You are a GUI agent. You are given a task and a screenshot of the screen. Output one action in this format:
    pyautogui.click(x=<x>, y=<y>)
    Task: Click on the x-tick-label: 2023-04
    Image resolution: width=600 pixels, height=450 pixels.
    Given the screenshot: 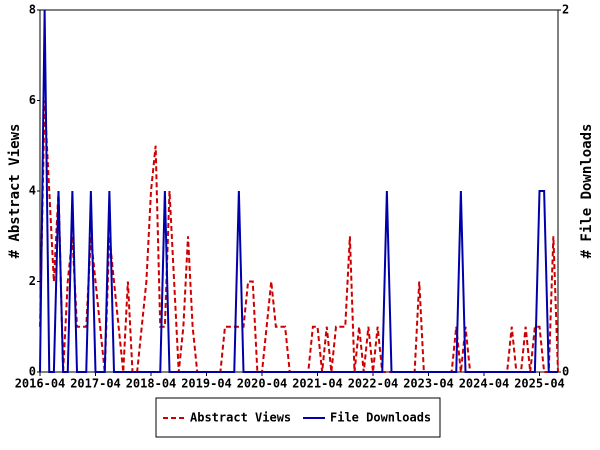 What is the action you would take?
    pyautogui.click(x=428, y=384)
    